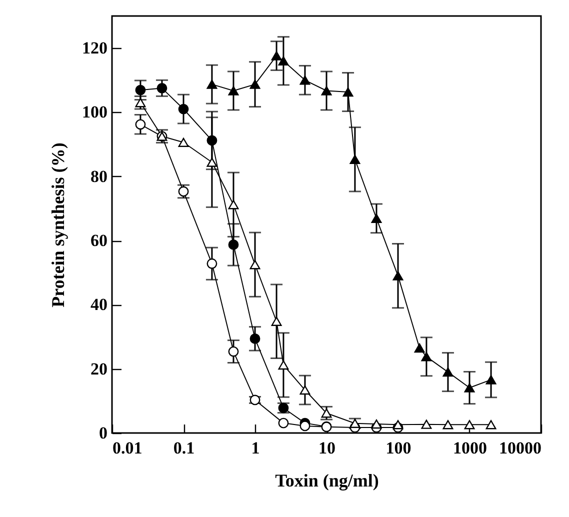 This screenshot has width=569, height=517. What do you see at coordinates (95, 48) in the screenshot?
I see `y-tick-label: 120` at bounding box center [95, 48].